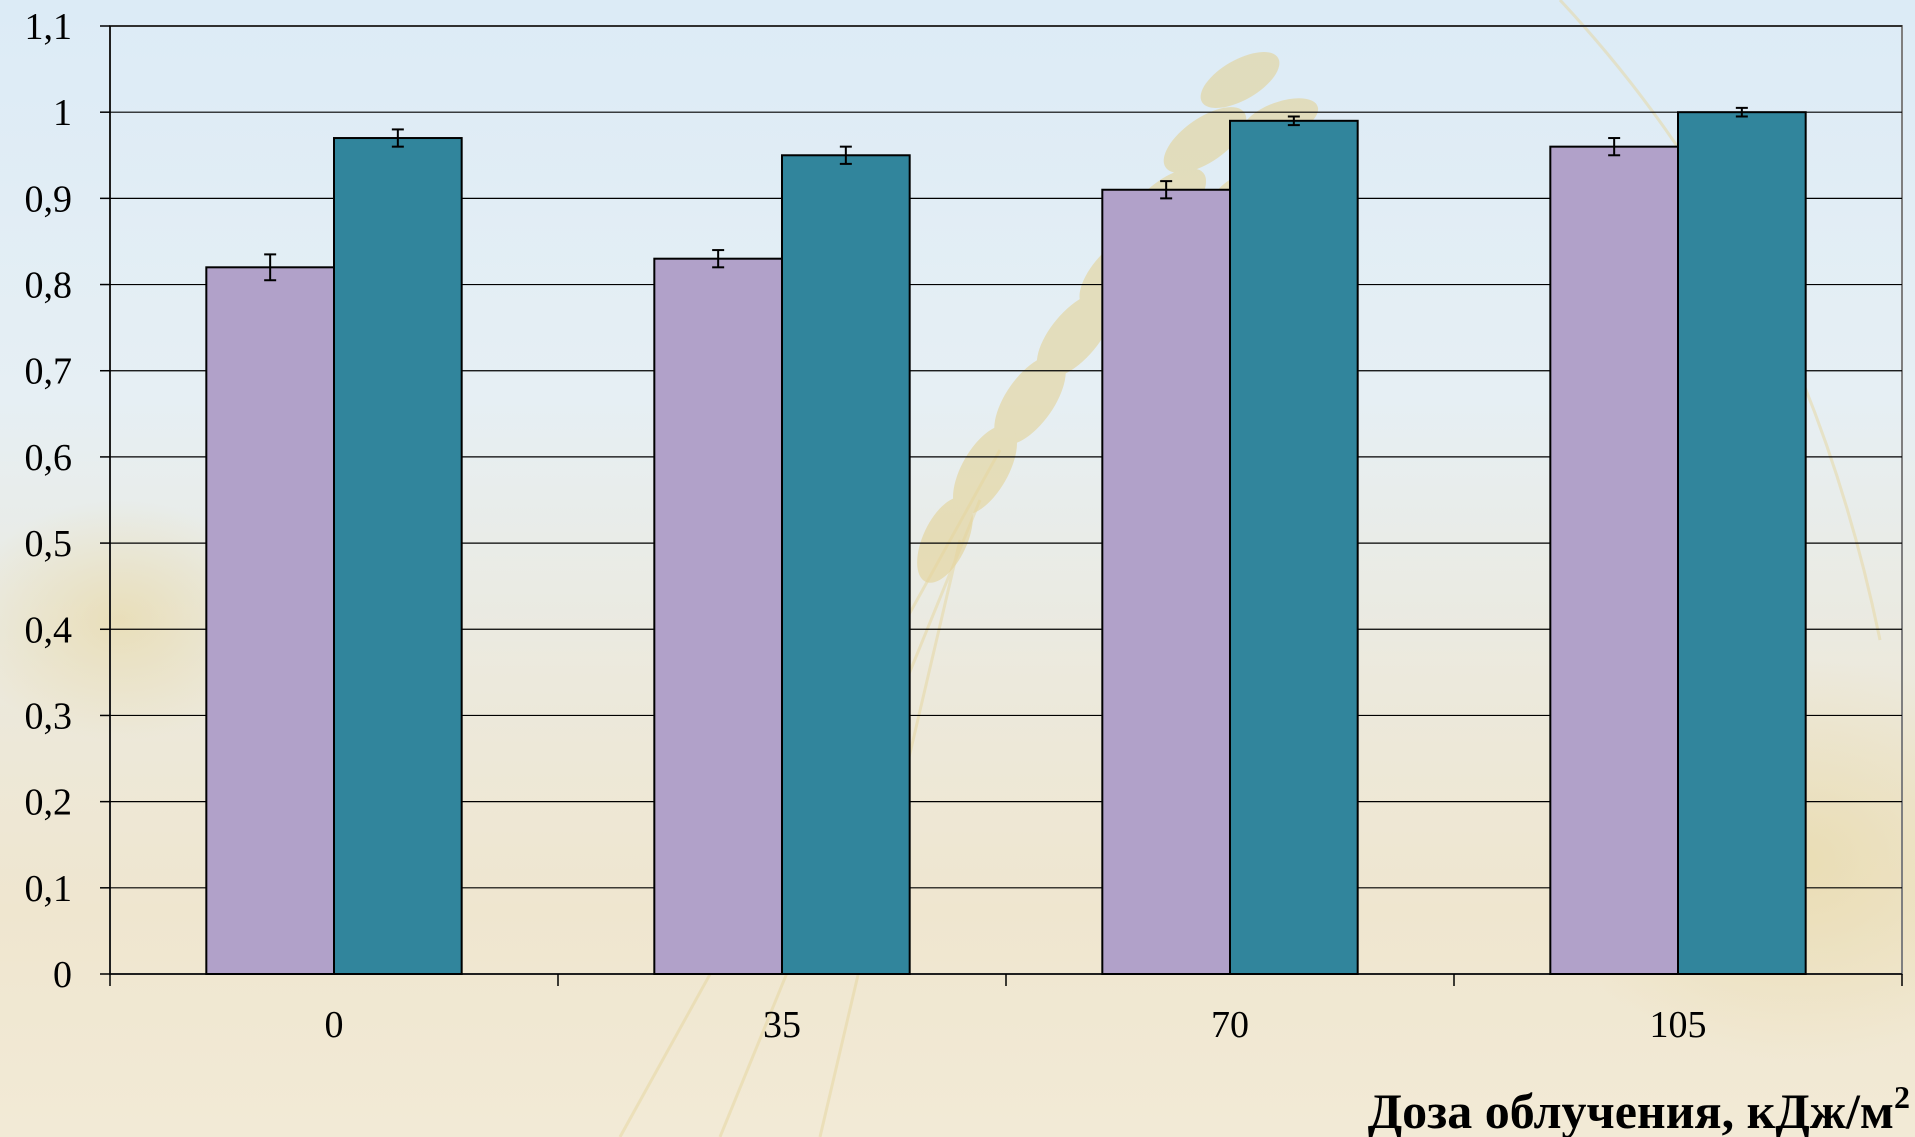 Image resolution: width=1915 pixels, height=1137 pixels. What do you see at coordinates (49, 501) in the screenshot?
I see `y-tick-labels: 0 0,1 0,2 0,3 0,4 0,5 0,6 0,7 0,8 0,9 1 1,1` at bounding box center [49, 501].